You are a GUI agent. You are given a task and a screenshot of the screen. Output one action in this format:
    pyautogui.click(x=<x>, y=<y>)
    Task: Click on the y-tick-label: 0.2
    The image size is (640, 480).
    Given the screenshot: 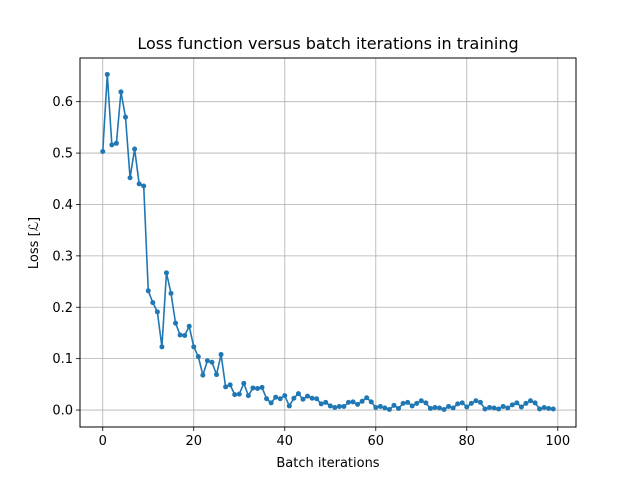 What is the action you would take?
    pyautogui.click(x=62, y=308)
    